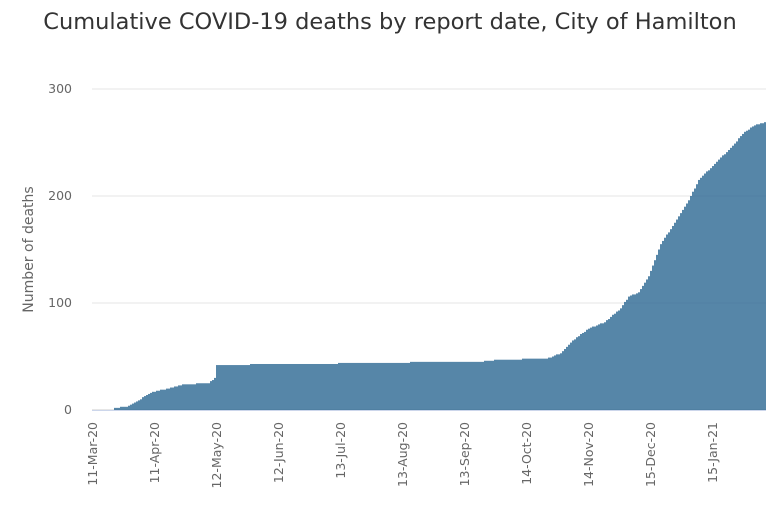 This screenshot has width=780, height=520. I want to click on x-tick-label: 12-May-20, so click(216, 455).